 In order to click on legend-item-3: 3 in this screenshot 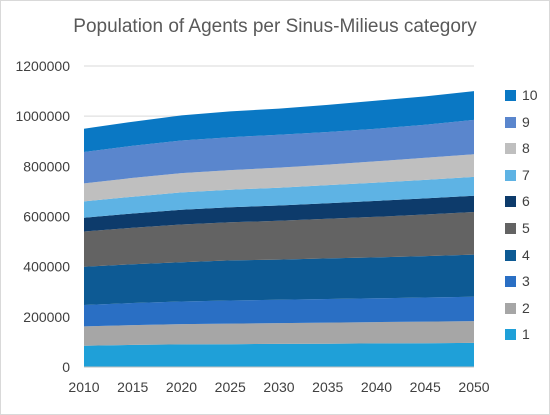, I will do `click(527, 287)`.